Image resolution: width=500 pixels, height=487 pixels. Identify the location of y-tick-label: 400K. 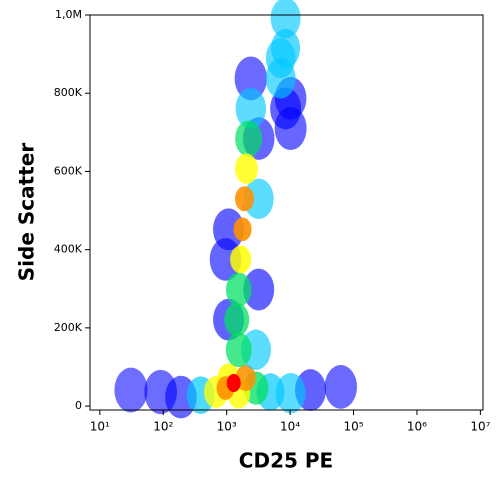
(68, 249).